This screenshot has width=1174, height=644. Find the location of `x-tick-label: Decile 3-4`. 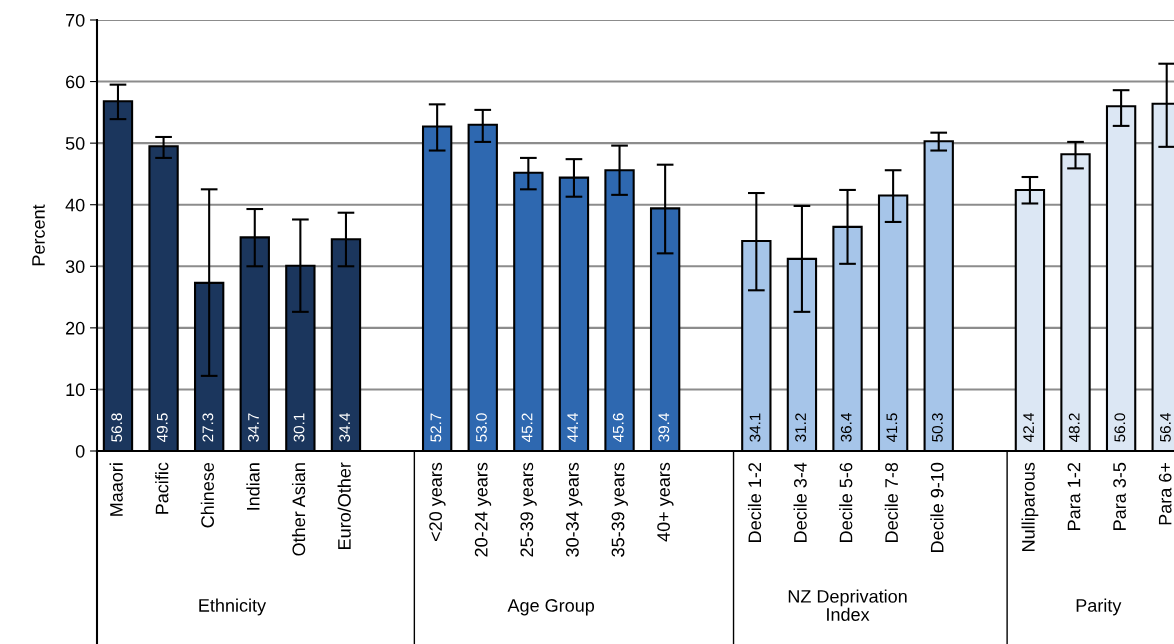

x-tick-label: Decile 3-4 is located at coordinates (800, 502).